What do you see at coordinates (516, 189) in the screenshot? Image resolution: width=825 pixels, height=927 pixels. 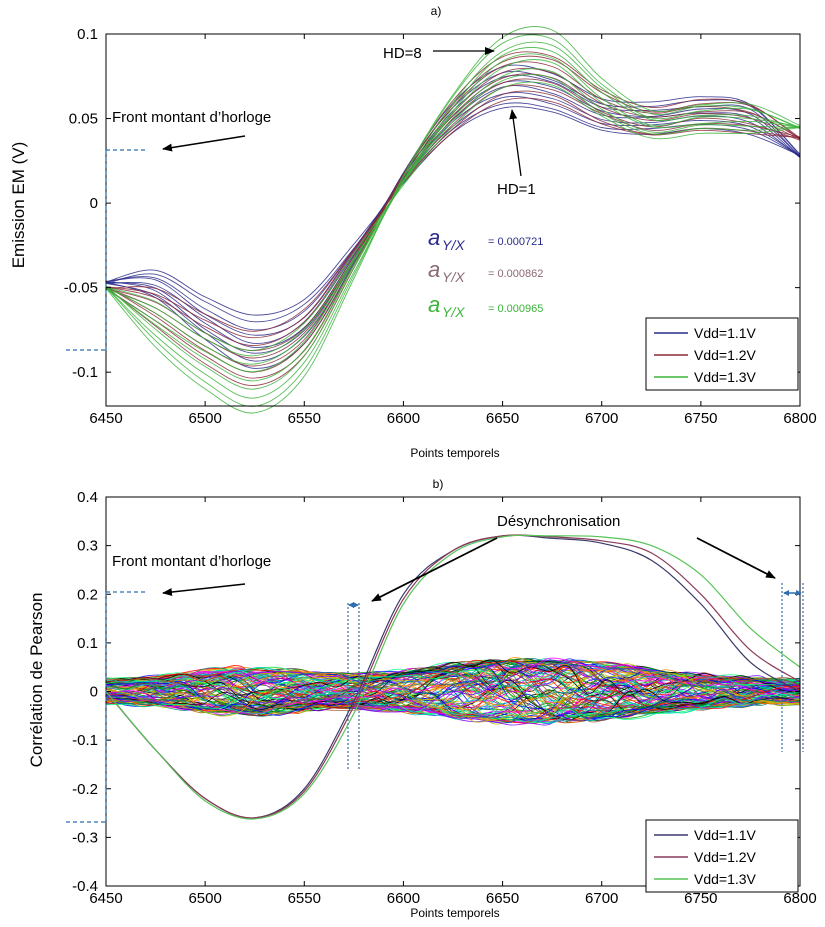 I see `hd1-label: HD=1` at bounding box center [516, 189].